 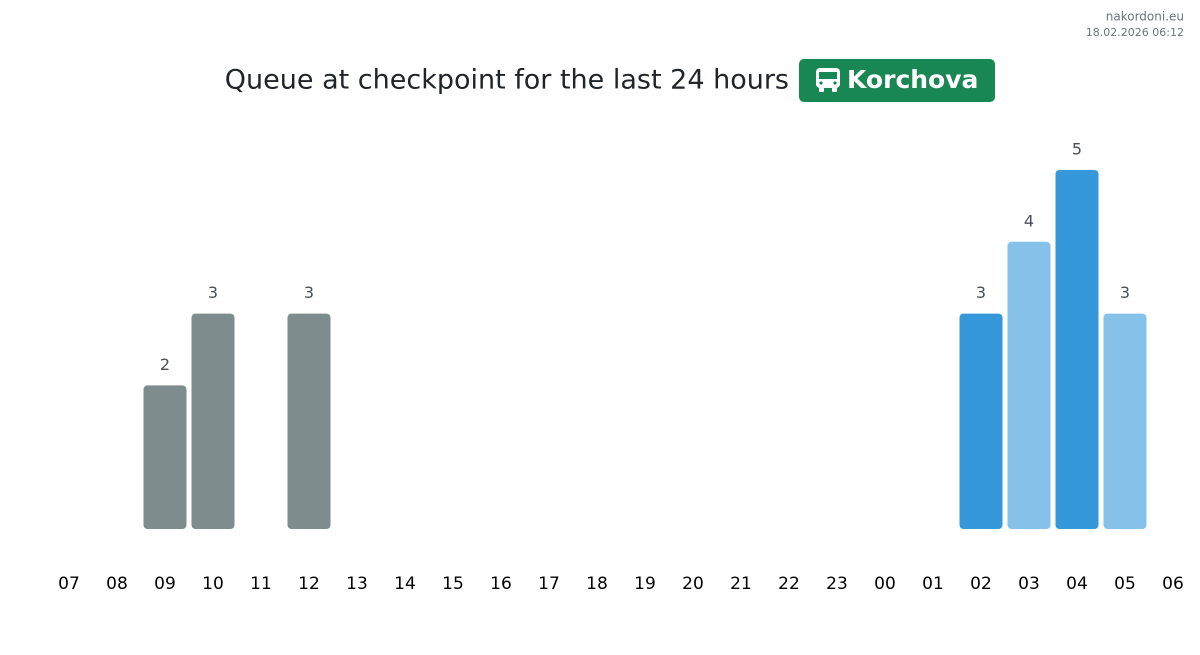 What do you see at coordinates (597, 584) in the screenshot?
I see `x-tick-label: 18` at bounding box center [597, 584].